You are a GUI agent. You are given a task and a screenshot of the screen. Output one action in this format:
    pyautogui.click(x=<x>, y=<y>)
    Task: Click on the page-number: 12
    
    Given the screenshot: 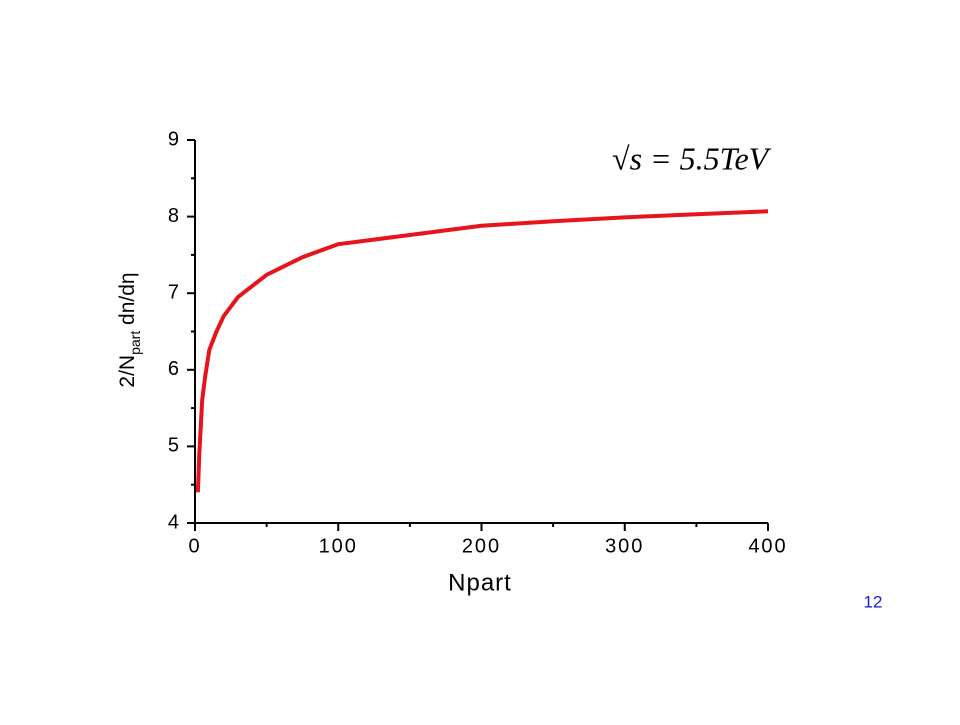 What is the action you would take?
    pyautogui.click(x=873, y=601)
    